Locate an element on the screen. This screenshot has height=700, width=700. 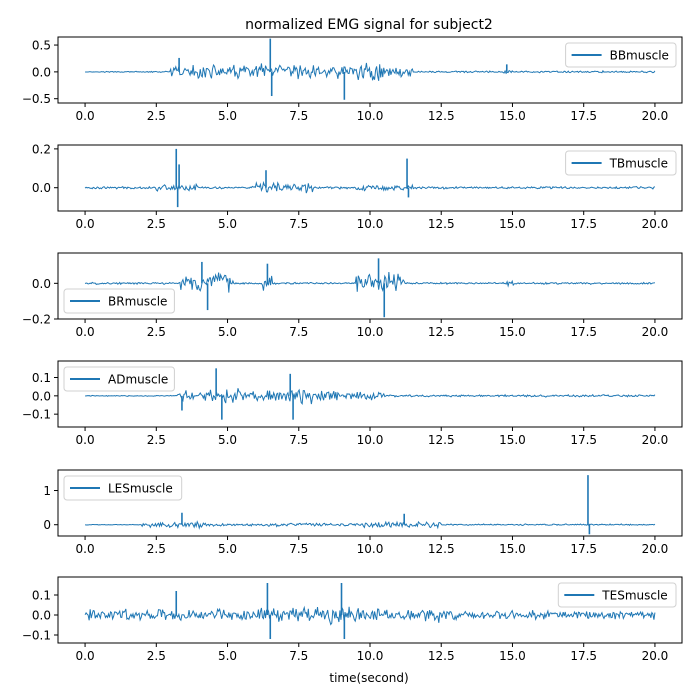
legend-label: BRmuscle is located at coordinates (137, 302).